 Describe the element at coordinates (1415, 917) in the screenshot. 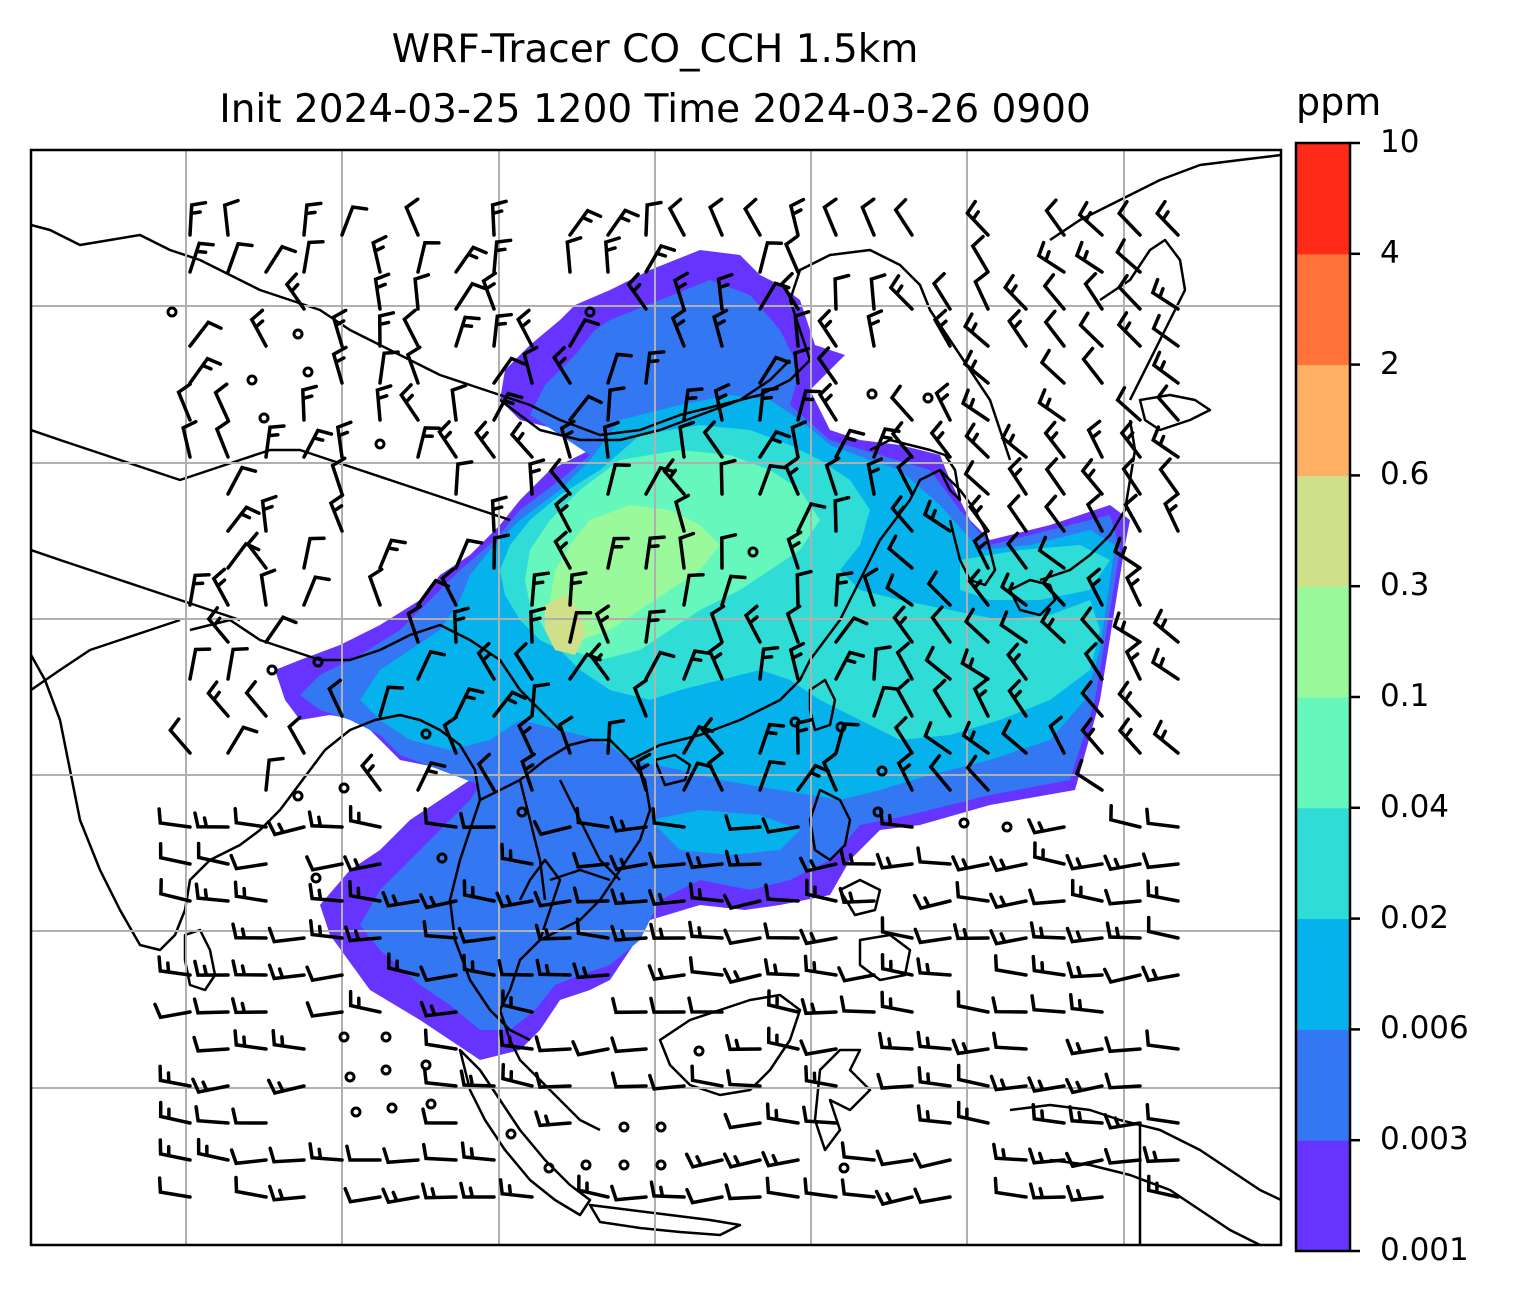

I see `colorbar-tick-label: 0.02` at that location.